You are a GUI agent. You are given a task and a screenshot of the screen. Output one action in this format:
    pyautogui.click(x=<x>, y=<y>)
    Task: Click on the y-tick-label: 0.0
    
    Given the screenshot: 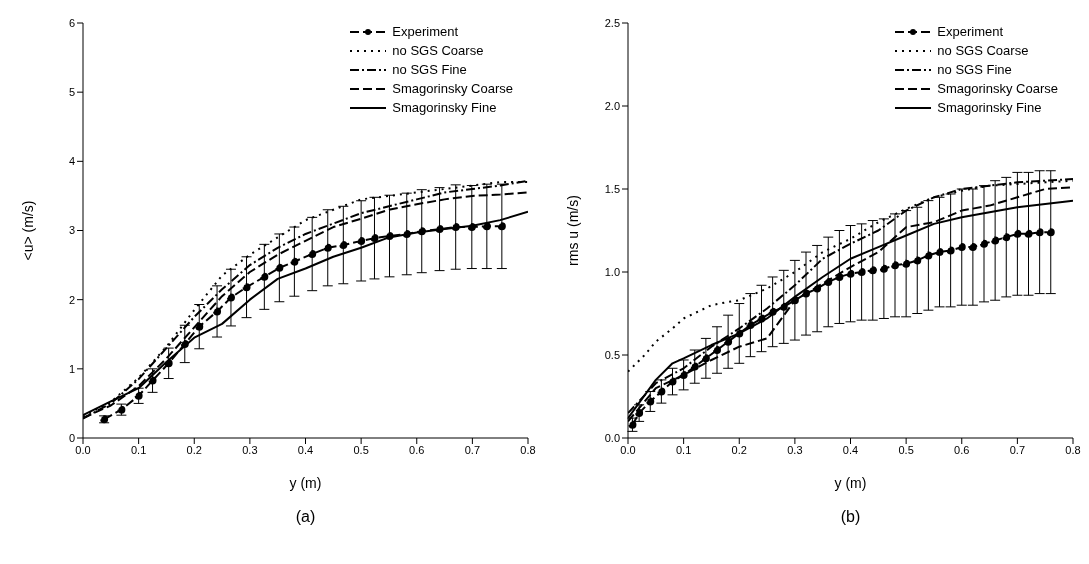 What is the action you would take?
    pyautogui.click(x=612, y=437)
    